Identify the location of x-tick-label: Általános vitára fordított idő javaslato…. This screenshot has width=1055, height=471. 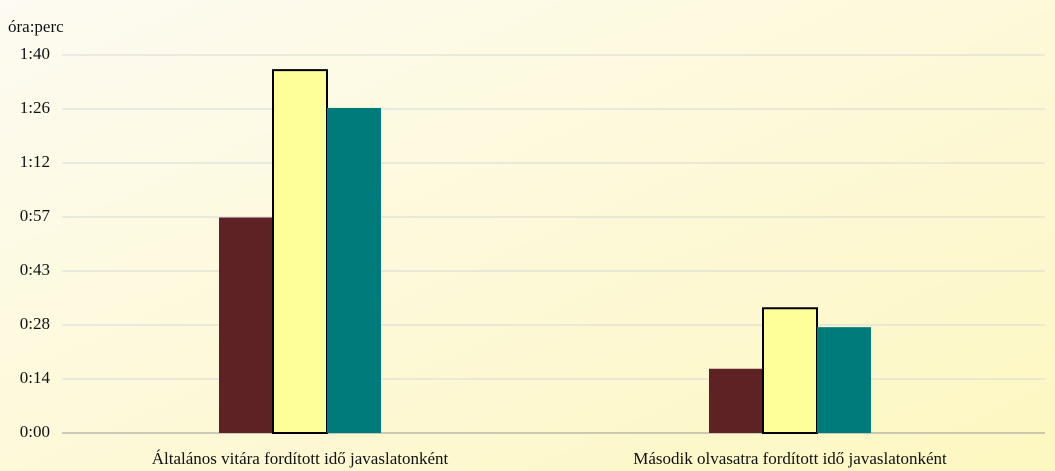
(300, 458).